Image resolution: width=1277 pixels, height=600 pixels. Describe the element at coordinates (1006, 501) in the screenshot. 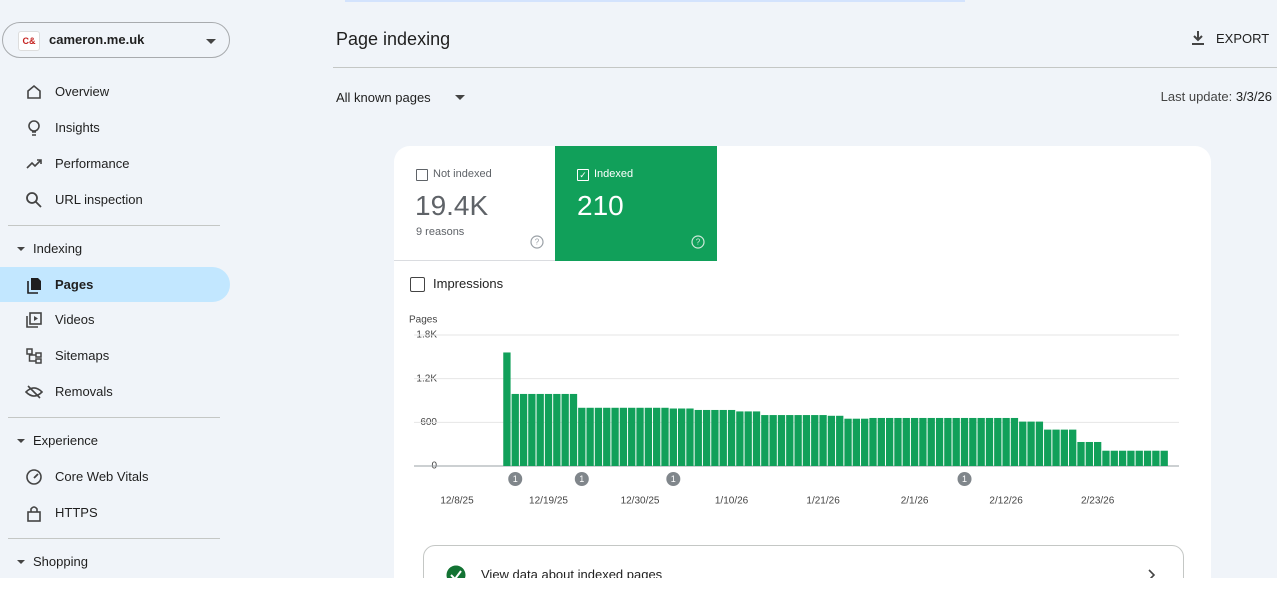

I see `x-tick-label: 2/12/26` at that location.